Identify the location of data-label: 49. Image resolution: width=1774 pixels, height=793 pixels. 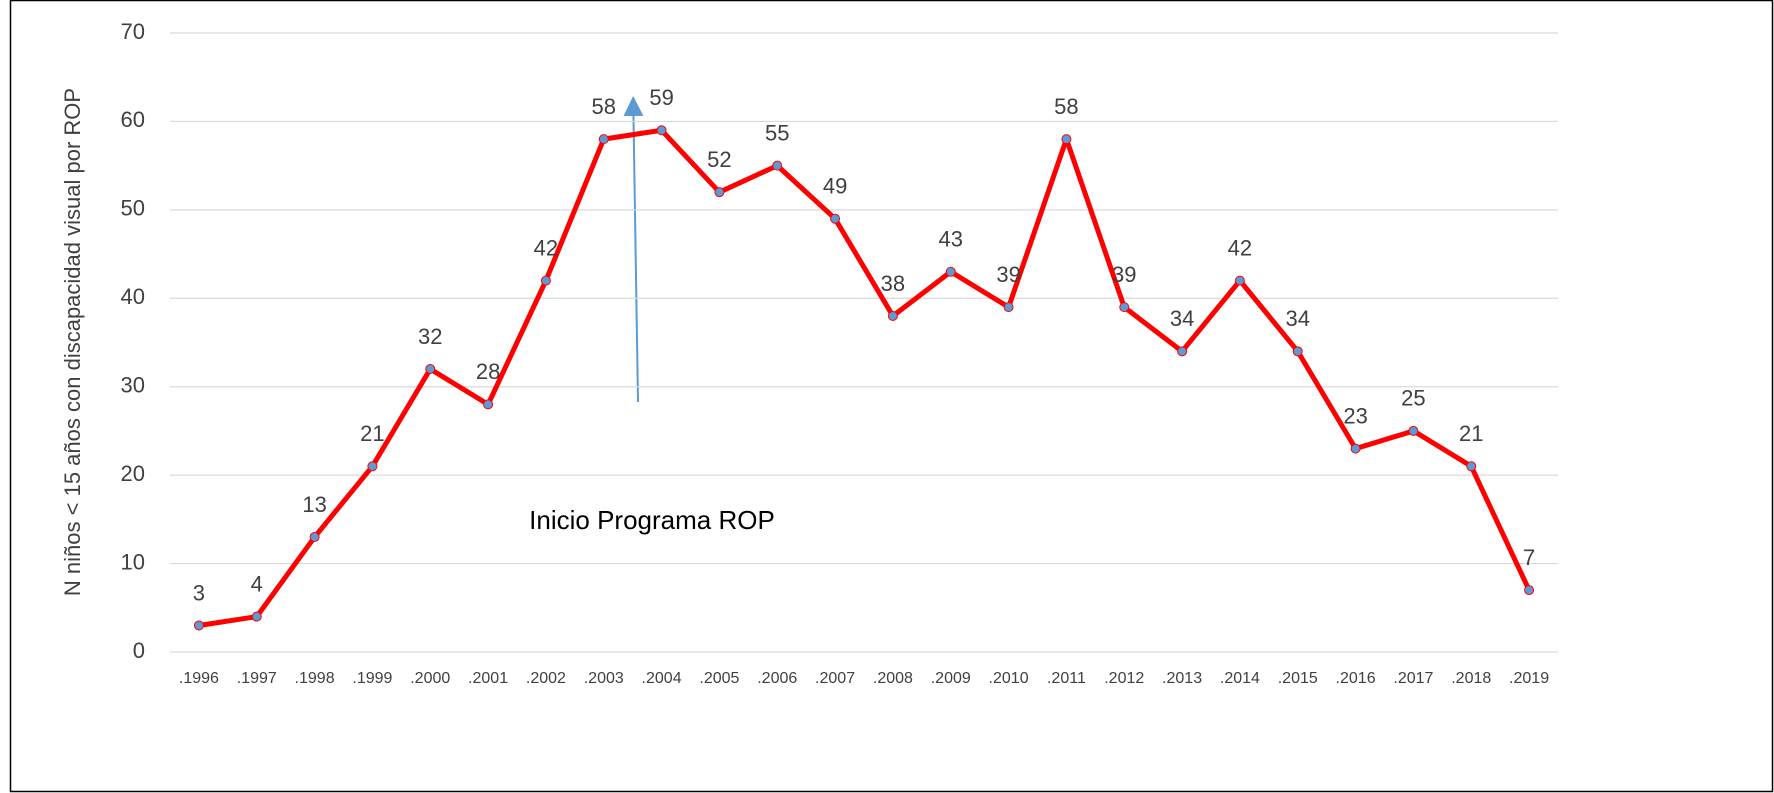
(835, 186).